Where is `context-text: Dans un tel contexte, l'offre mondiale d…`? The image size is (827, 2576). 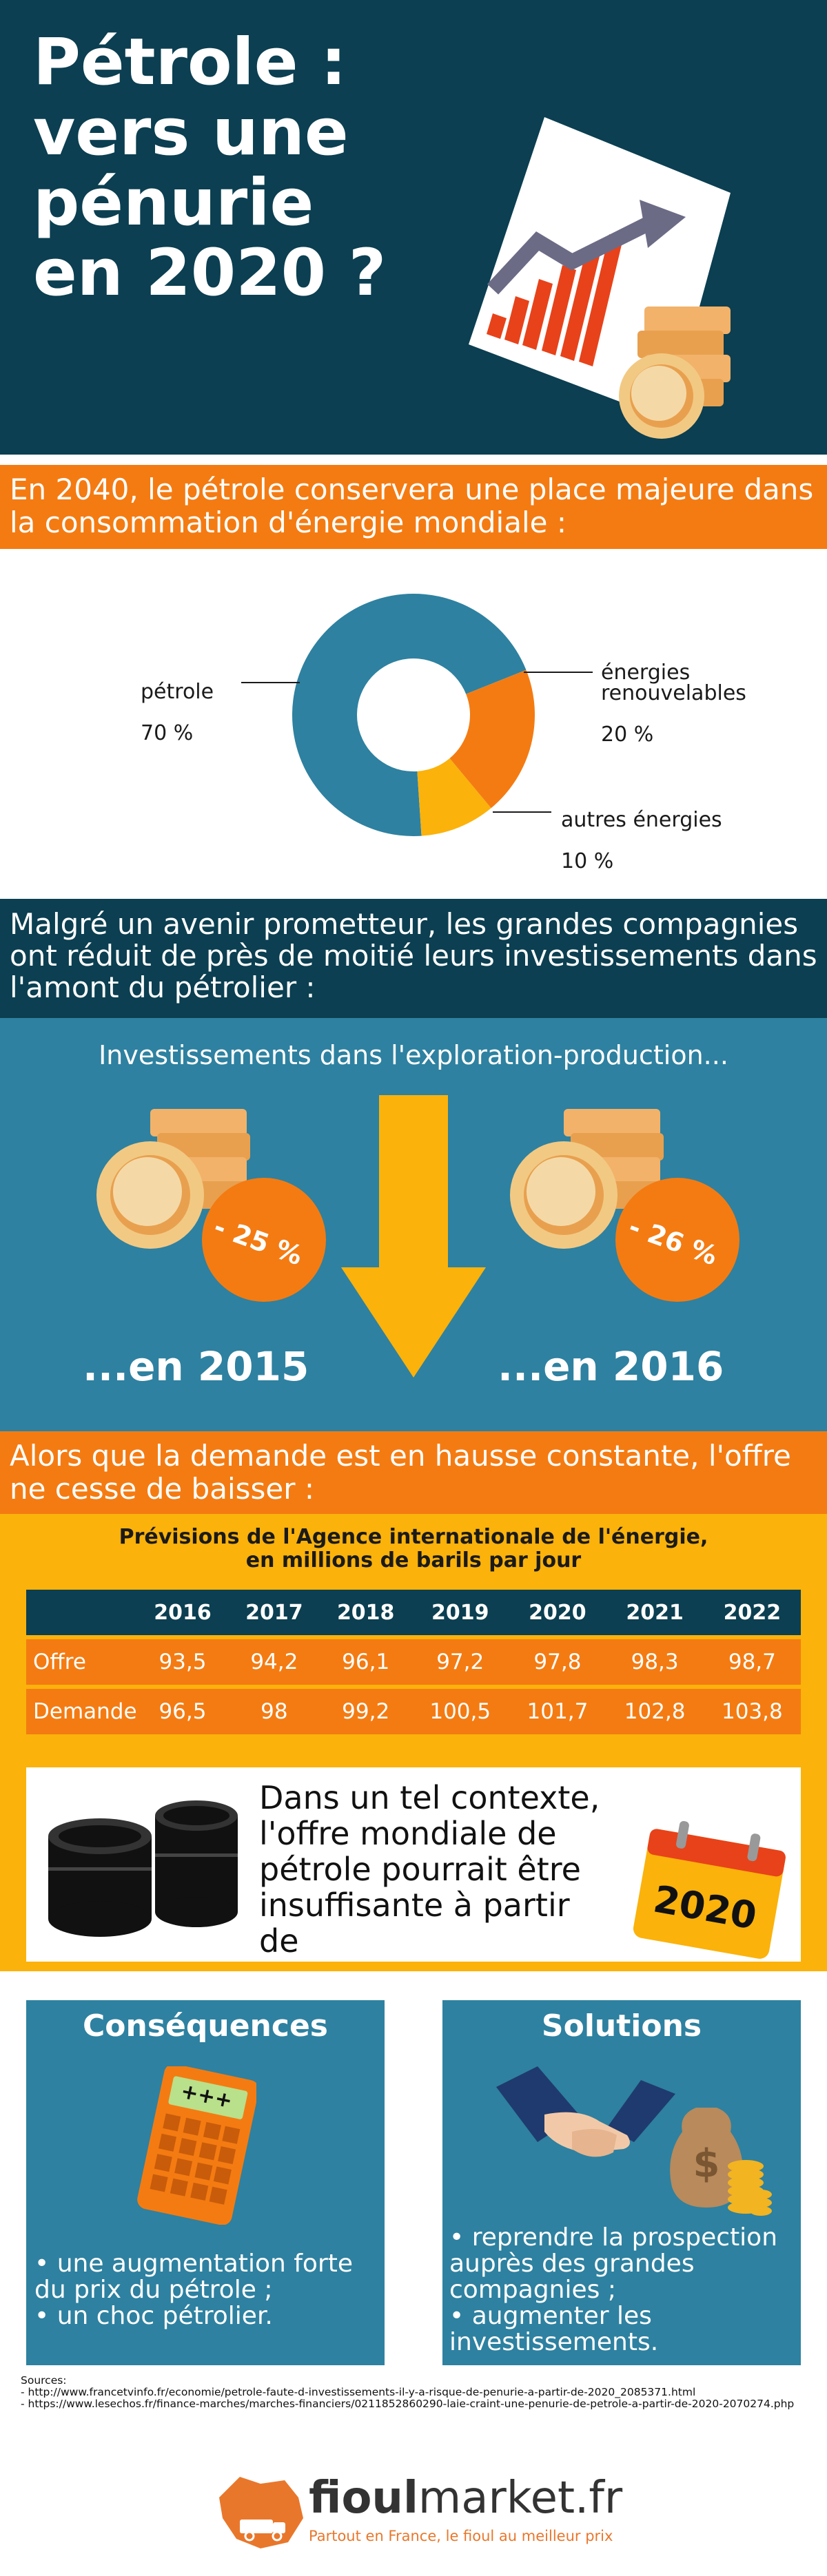 context-text: Dans un tel contexte, l'offre mondiale d… is located at coordinates (430, 1870).